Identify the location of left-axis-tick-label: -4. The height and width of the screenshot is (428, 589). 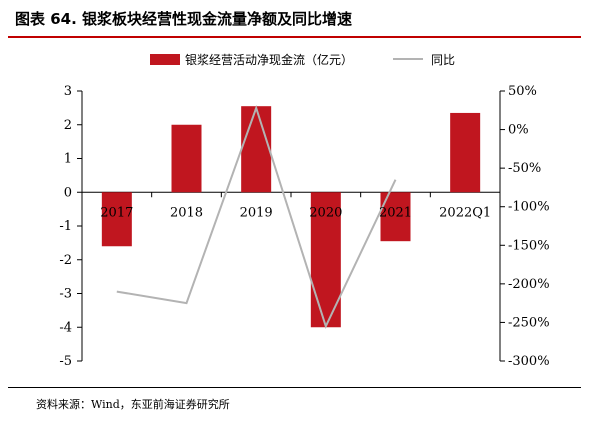
(65, 327).